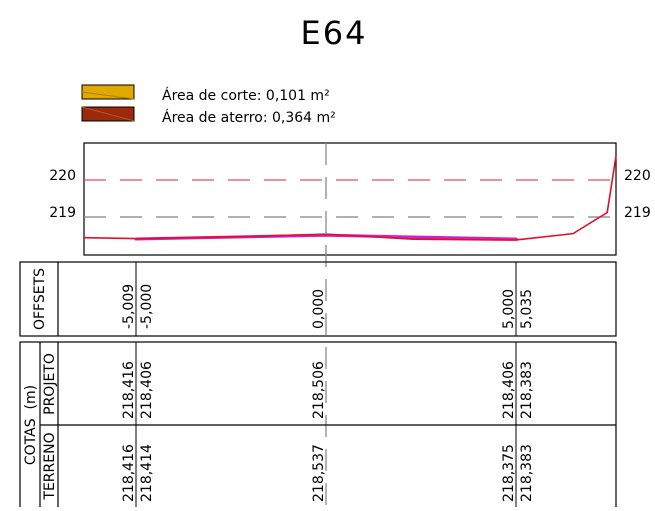  Describe the element at coordinates (40, 299) in the screenshot. I see `offsets-row-label: OFFSETS` at that location.